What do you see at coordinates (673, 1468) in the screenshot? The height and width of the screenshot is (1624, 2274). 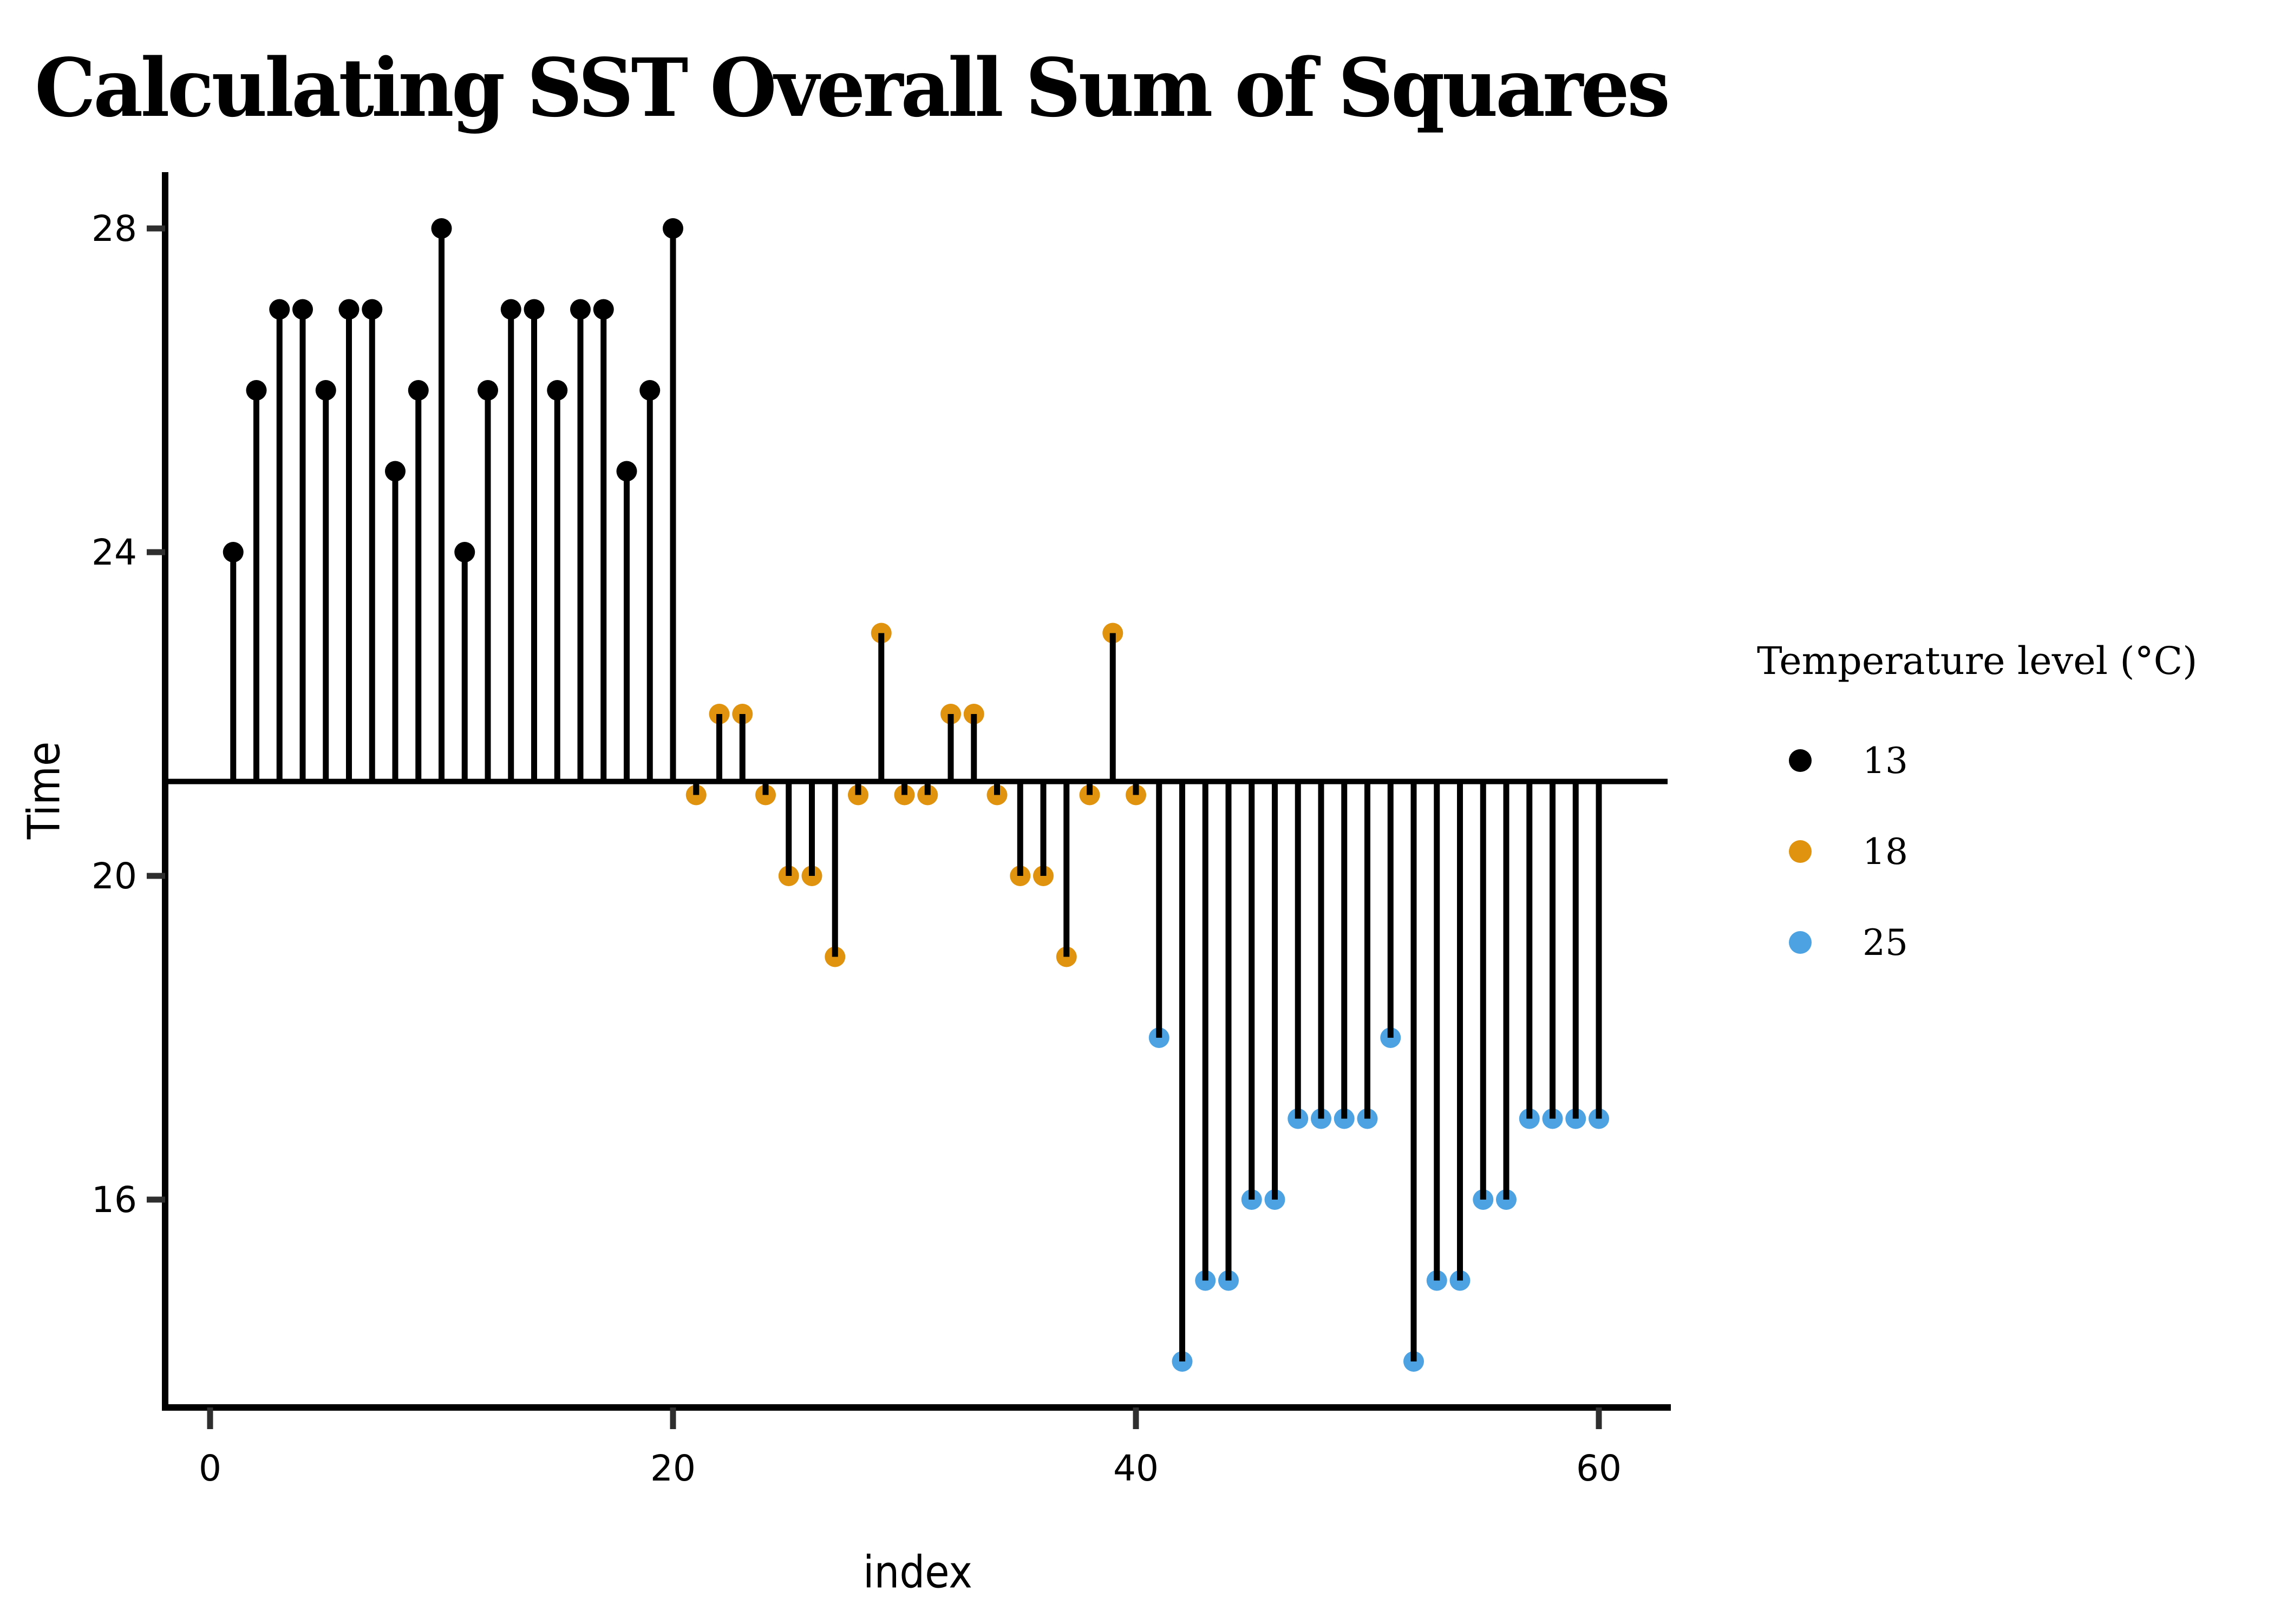 I see `x-tick-label: 20` at bounding box center [673, 1468].